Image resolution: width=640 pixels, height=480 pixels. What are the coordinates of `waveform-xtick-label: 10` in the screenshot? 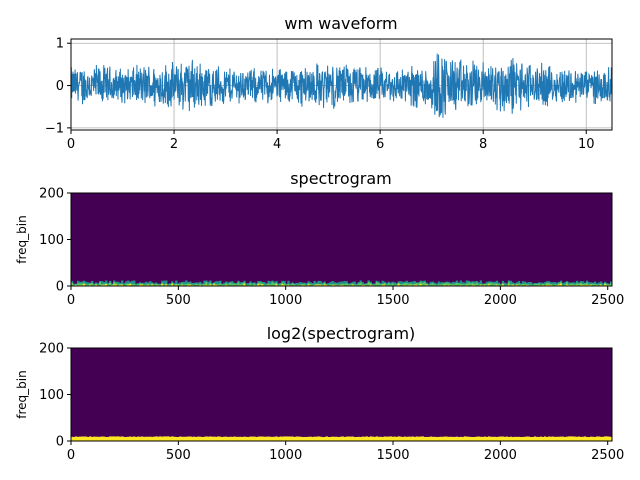 It's located at (586, 144).